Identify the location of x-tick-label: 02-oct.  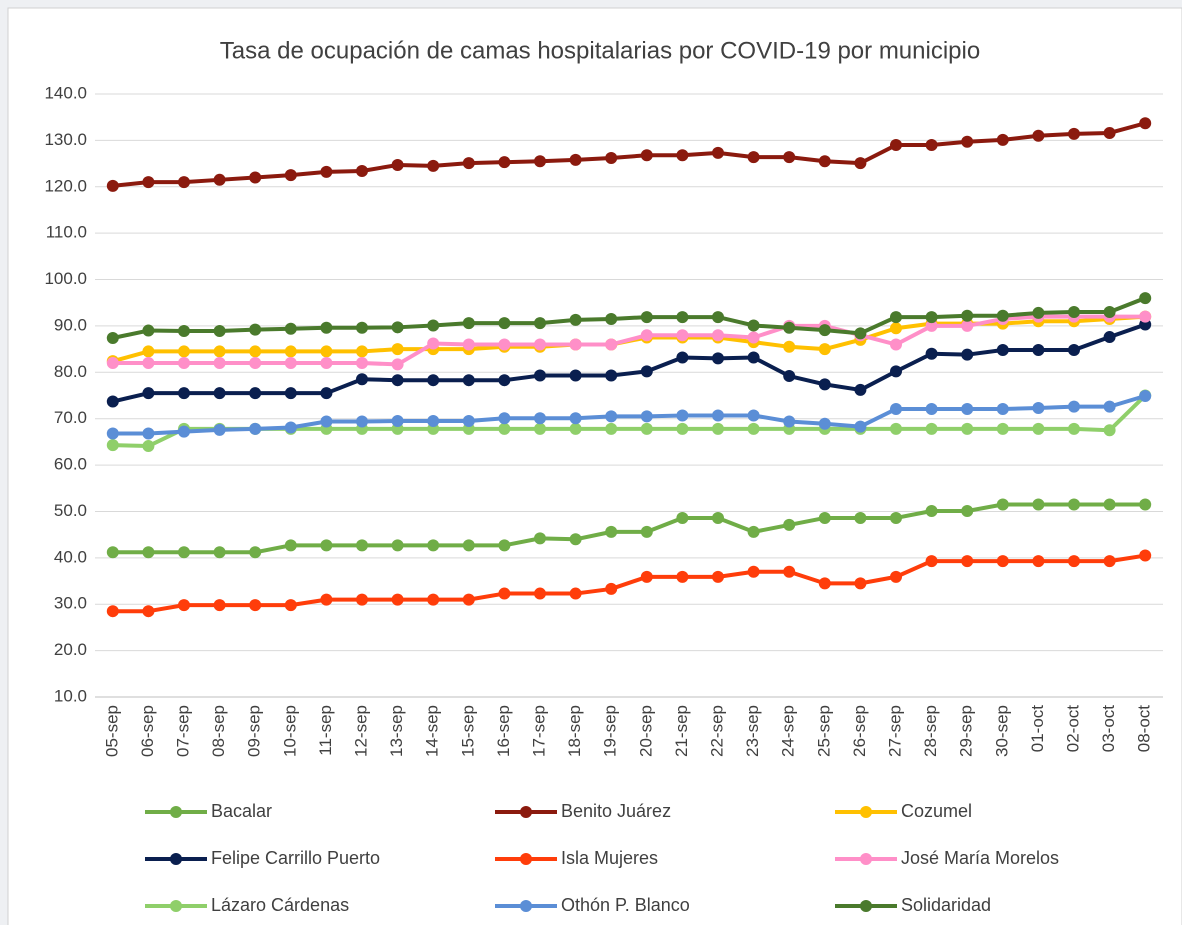
(1072, 729).